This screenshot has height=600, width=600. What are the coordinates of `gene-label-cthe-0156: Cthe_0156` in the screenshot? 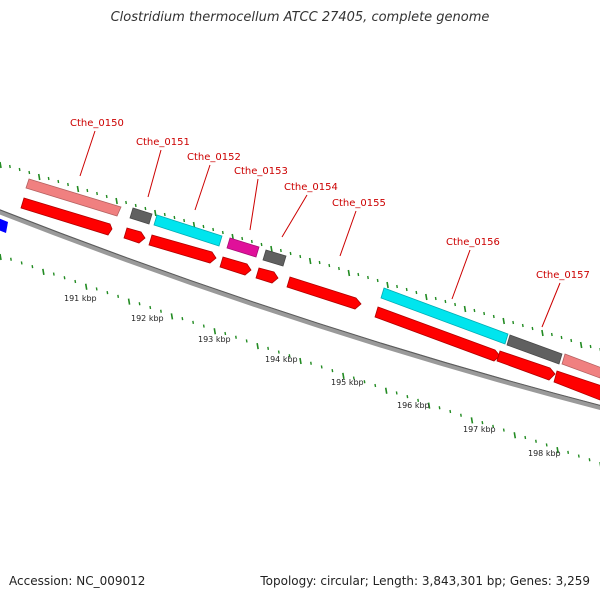 It's located at (473, 242).